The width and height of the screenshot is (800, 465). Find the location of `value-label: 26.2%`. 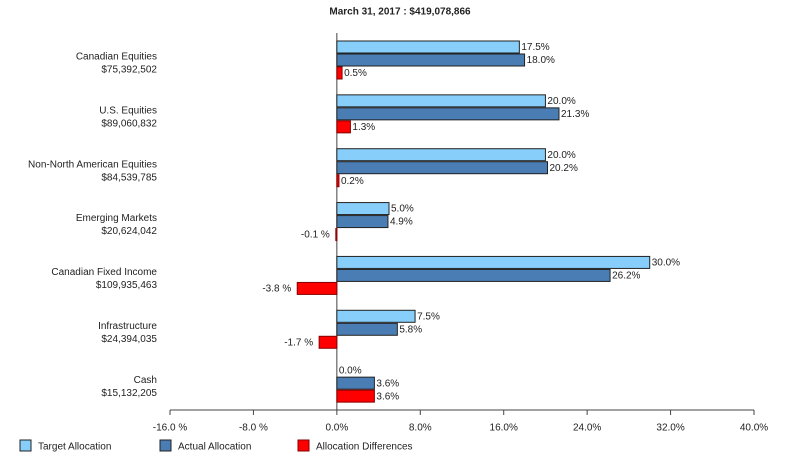

value-label: 26.2% is located at coordinates (626, 276).